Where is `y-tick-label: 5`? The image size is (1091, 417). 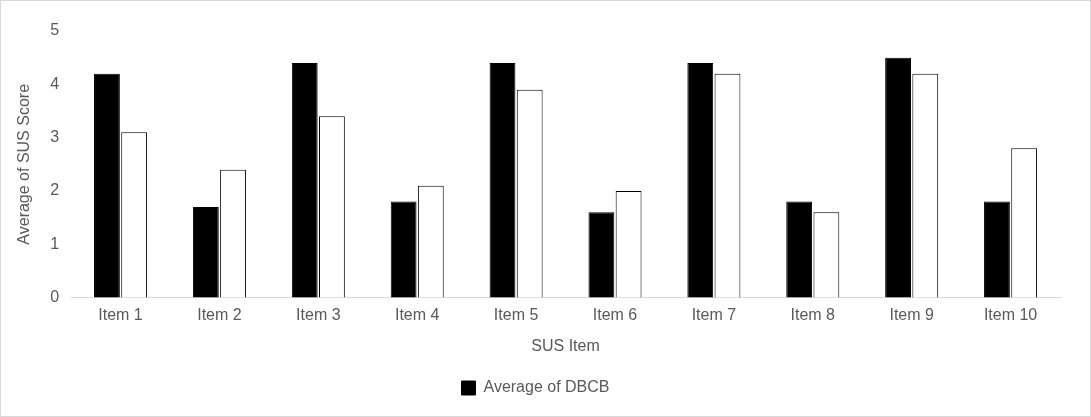
y-tick-label: 5 is located at coordinates (55, 30).